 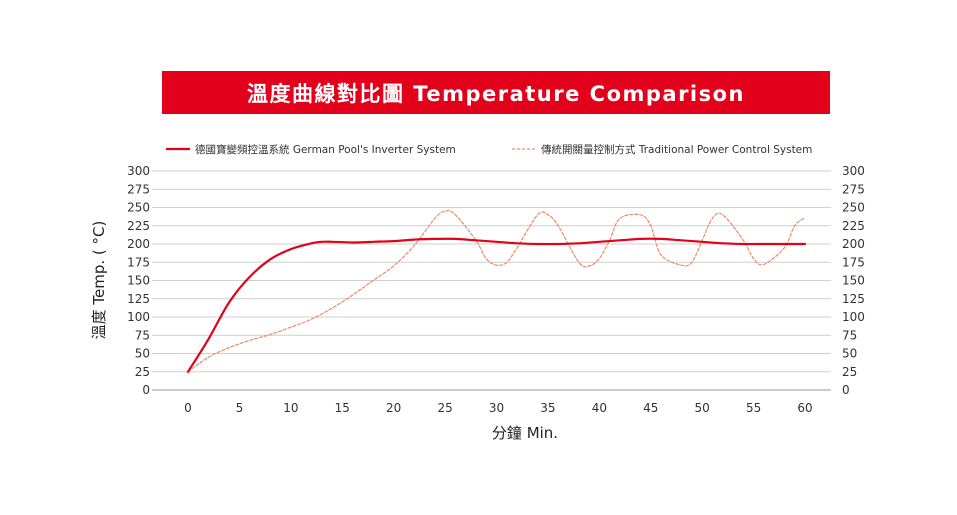 I want to click on chart-title: 溫度曲線對比圖 Temperature Comparison, so click(x=496, y=92).